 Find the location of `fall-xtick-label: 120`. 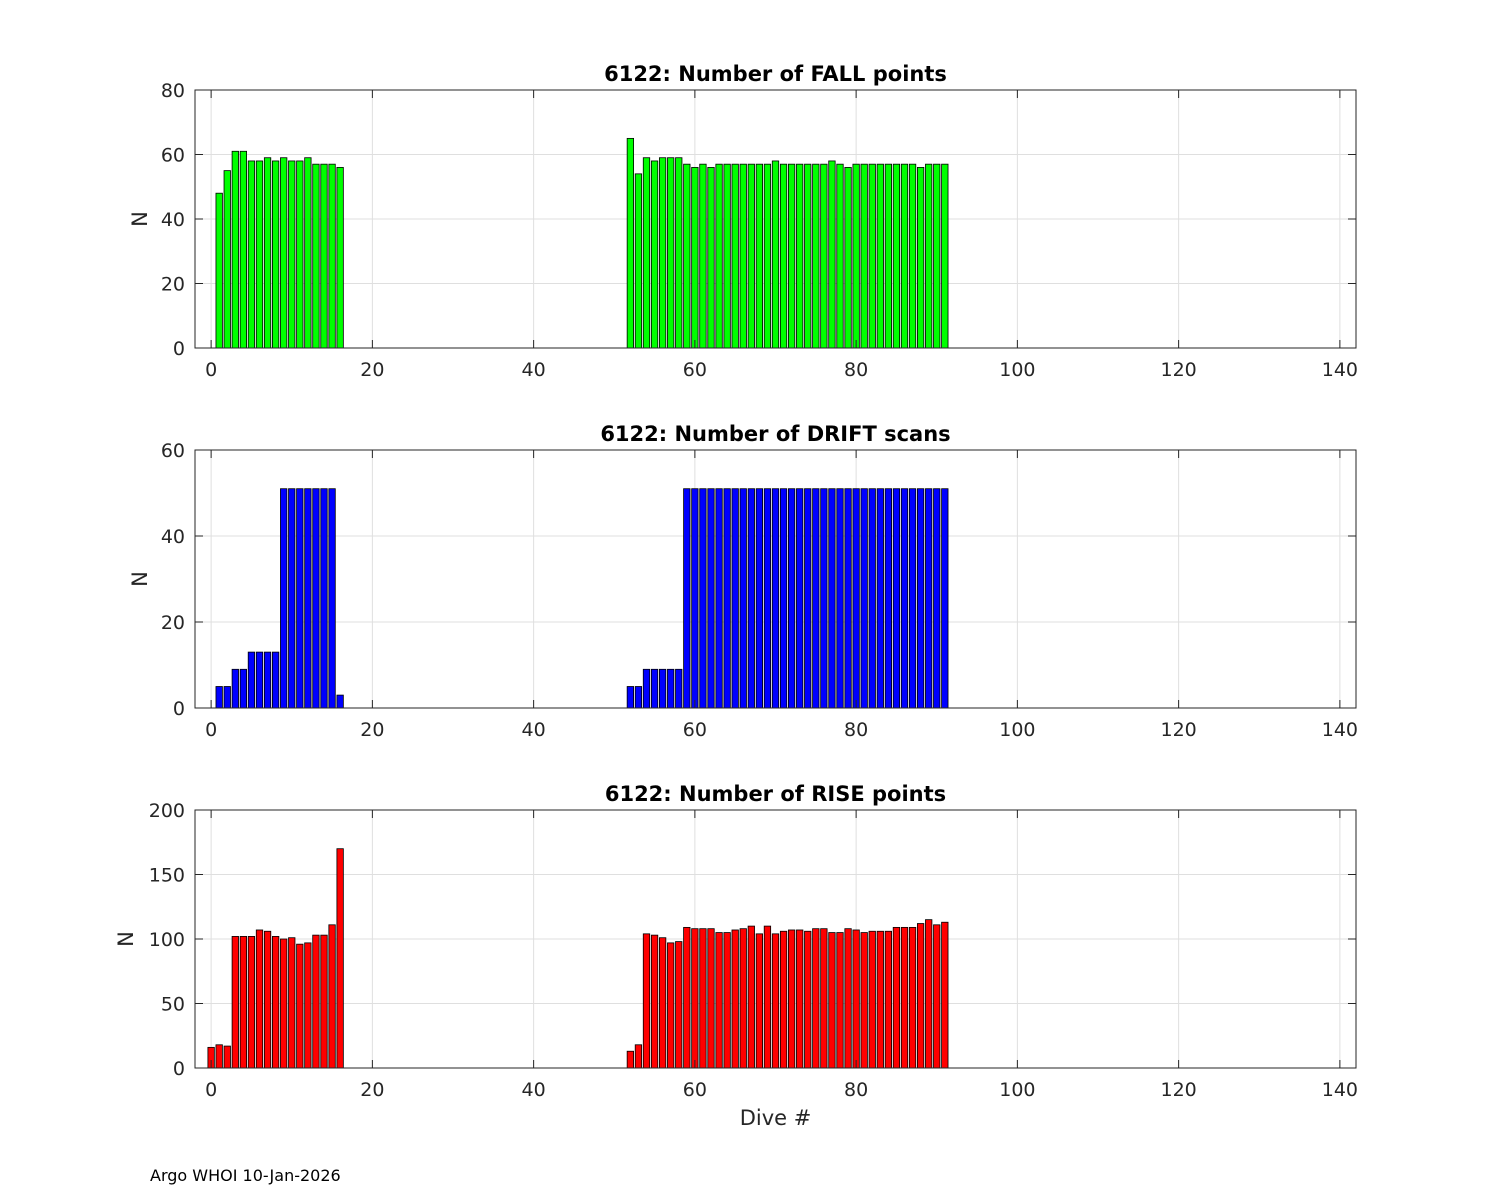

fall-xtick-label: 120 is located at coordinates (1178, 370).